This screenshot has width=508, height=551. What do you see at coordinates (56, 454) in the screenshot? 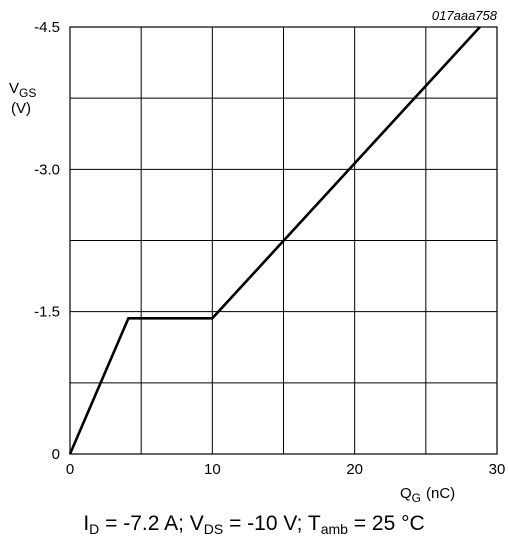
I see `y-tick-label: 0` at bounding box center [56, 454].